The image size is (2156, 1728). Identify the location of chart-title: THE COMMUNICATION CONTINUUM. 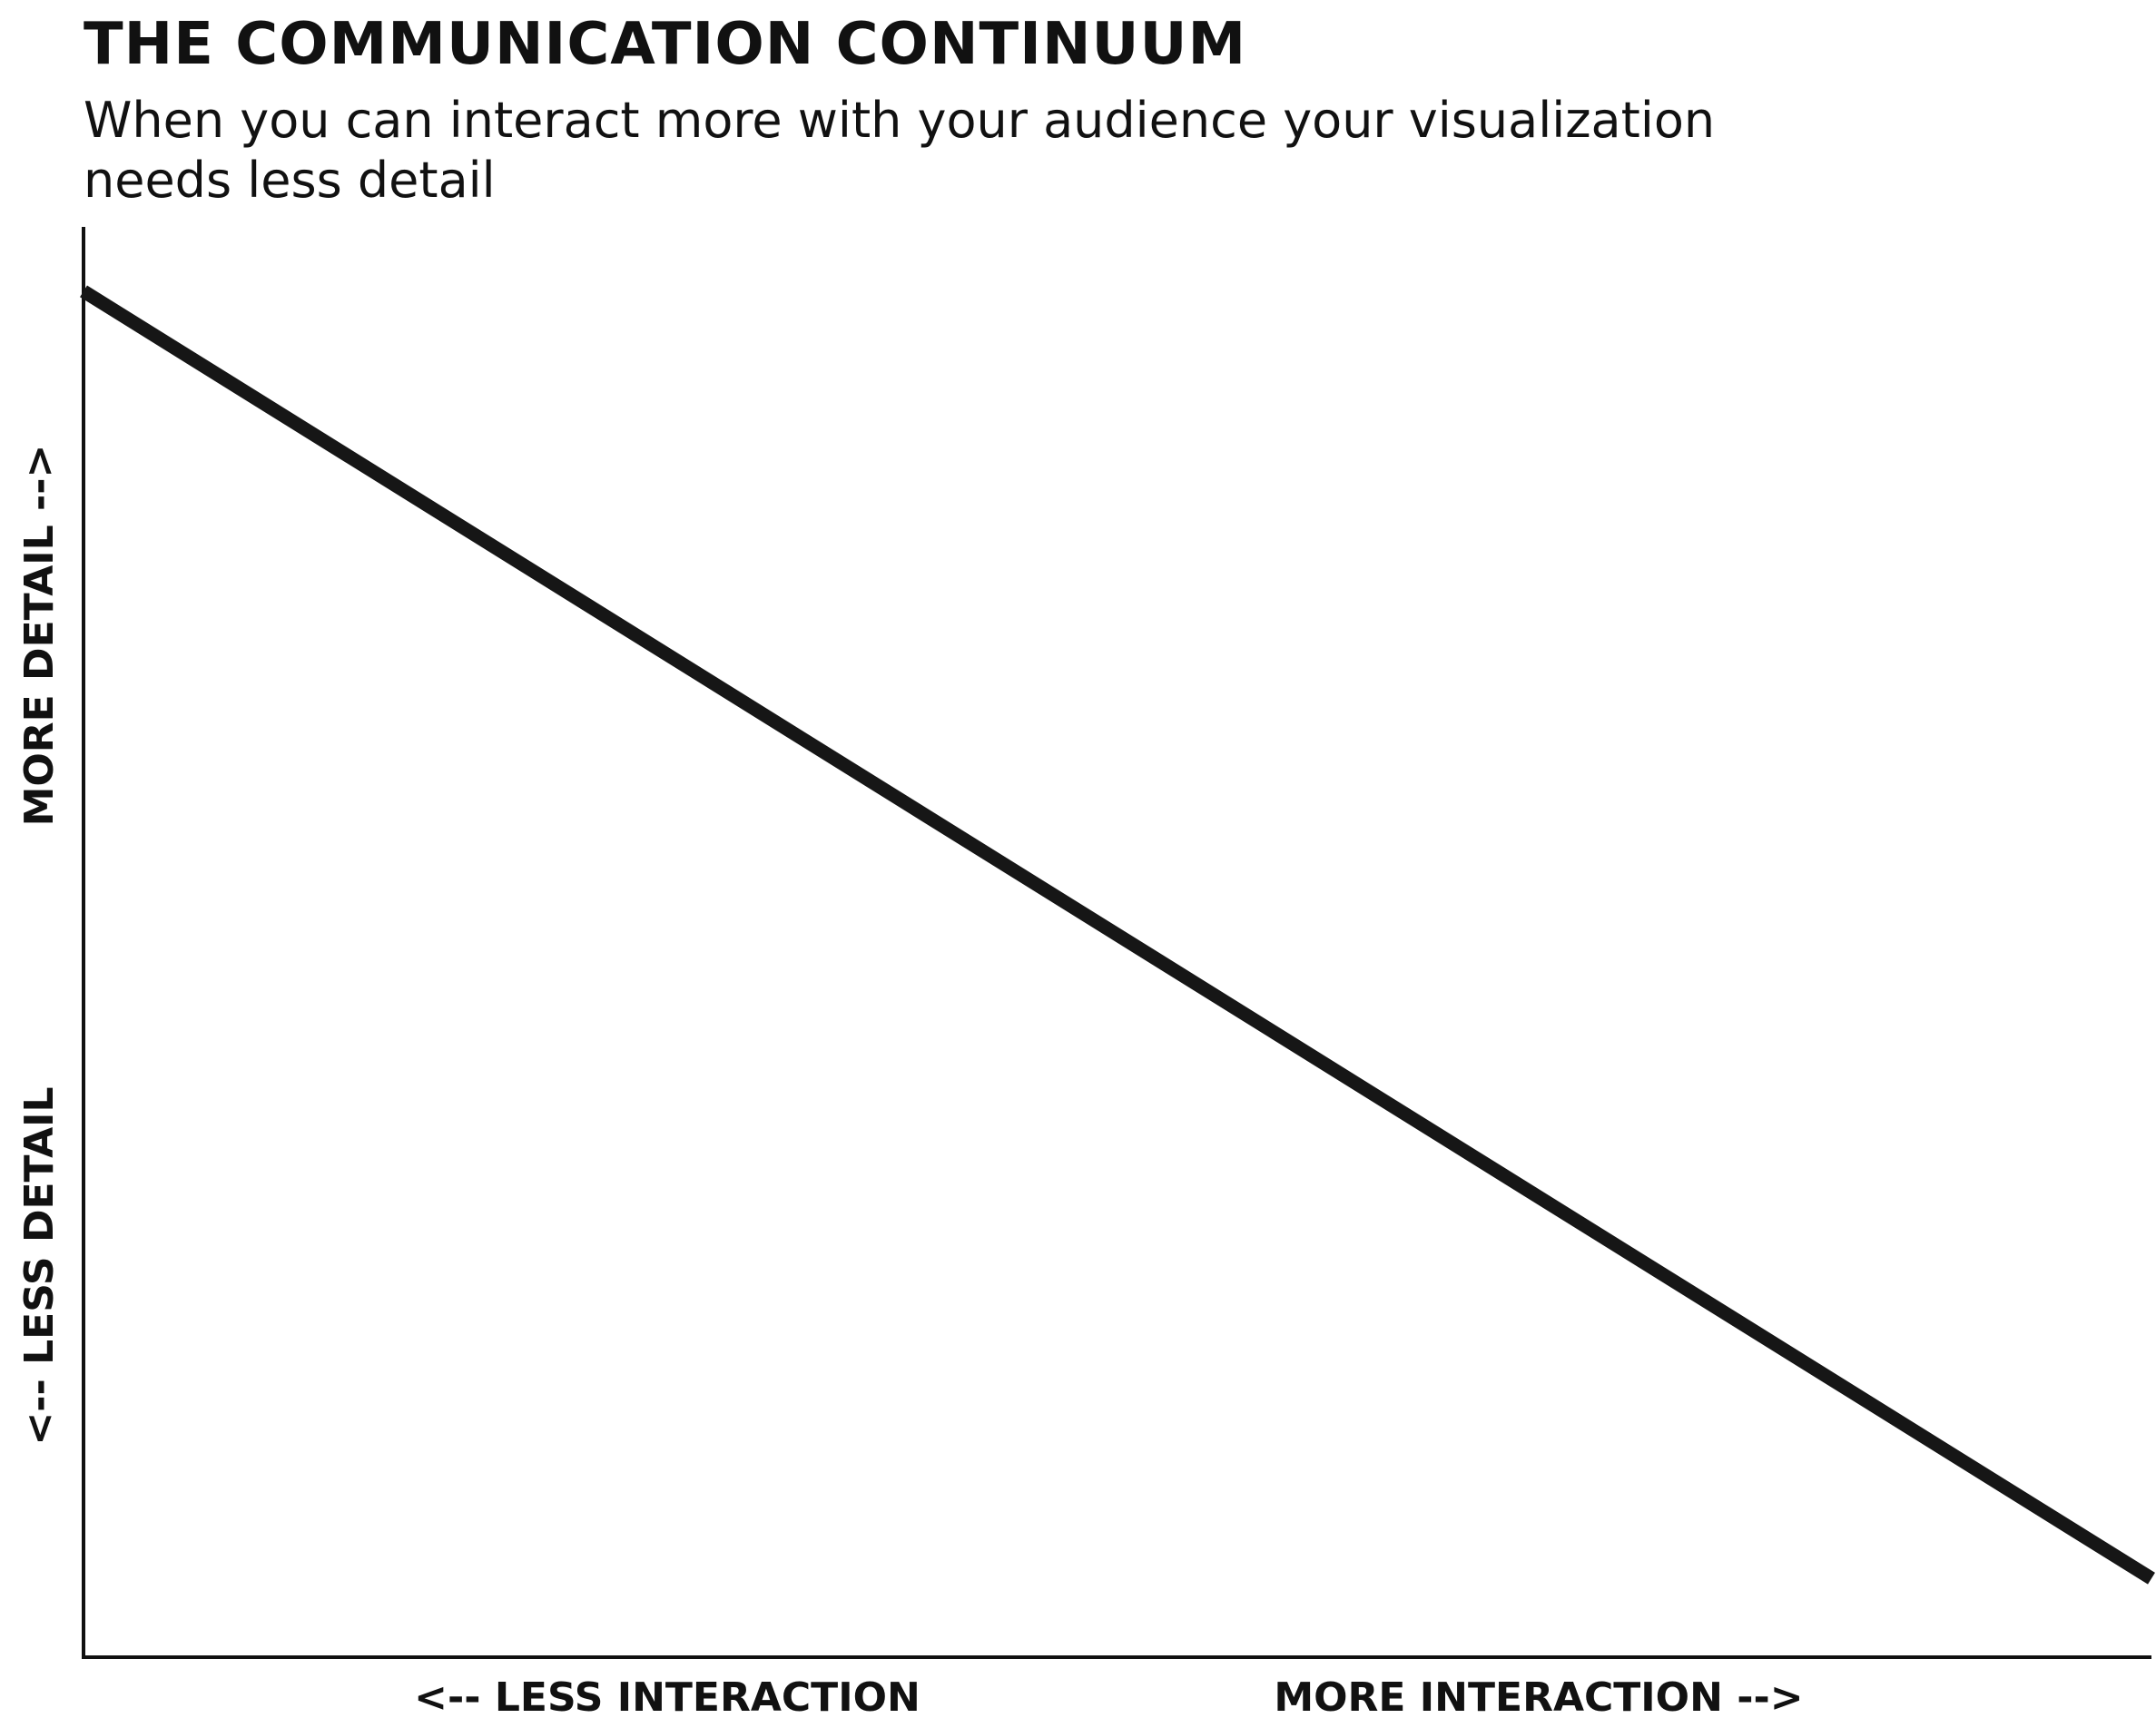
(665, 44).